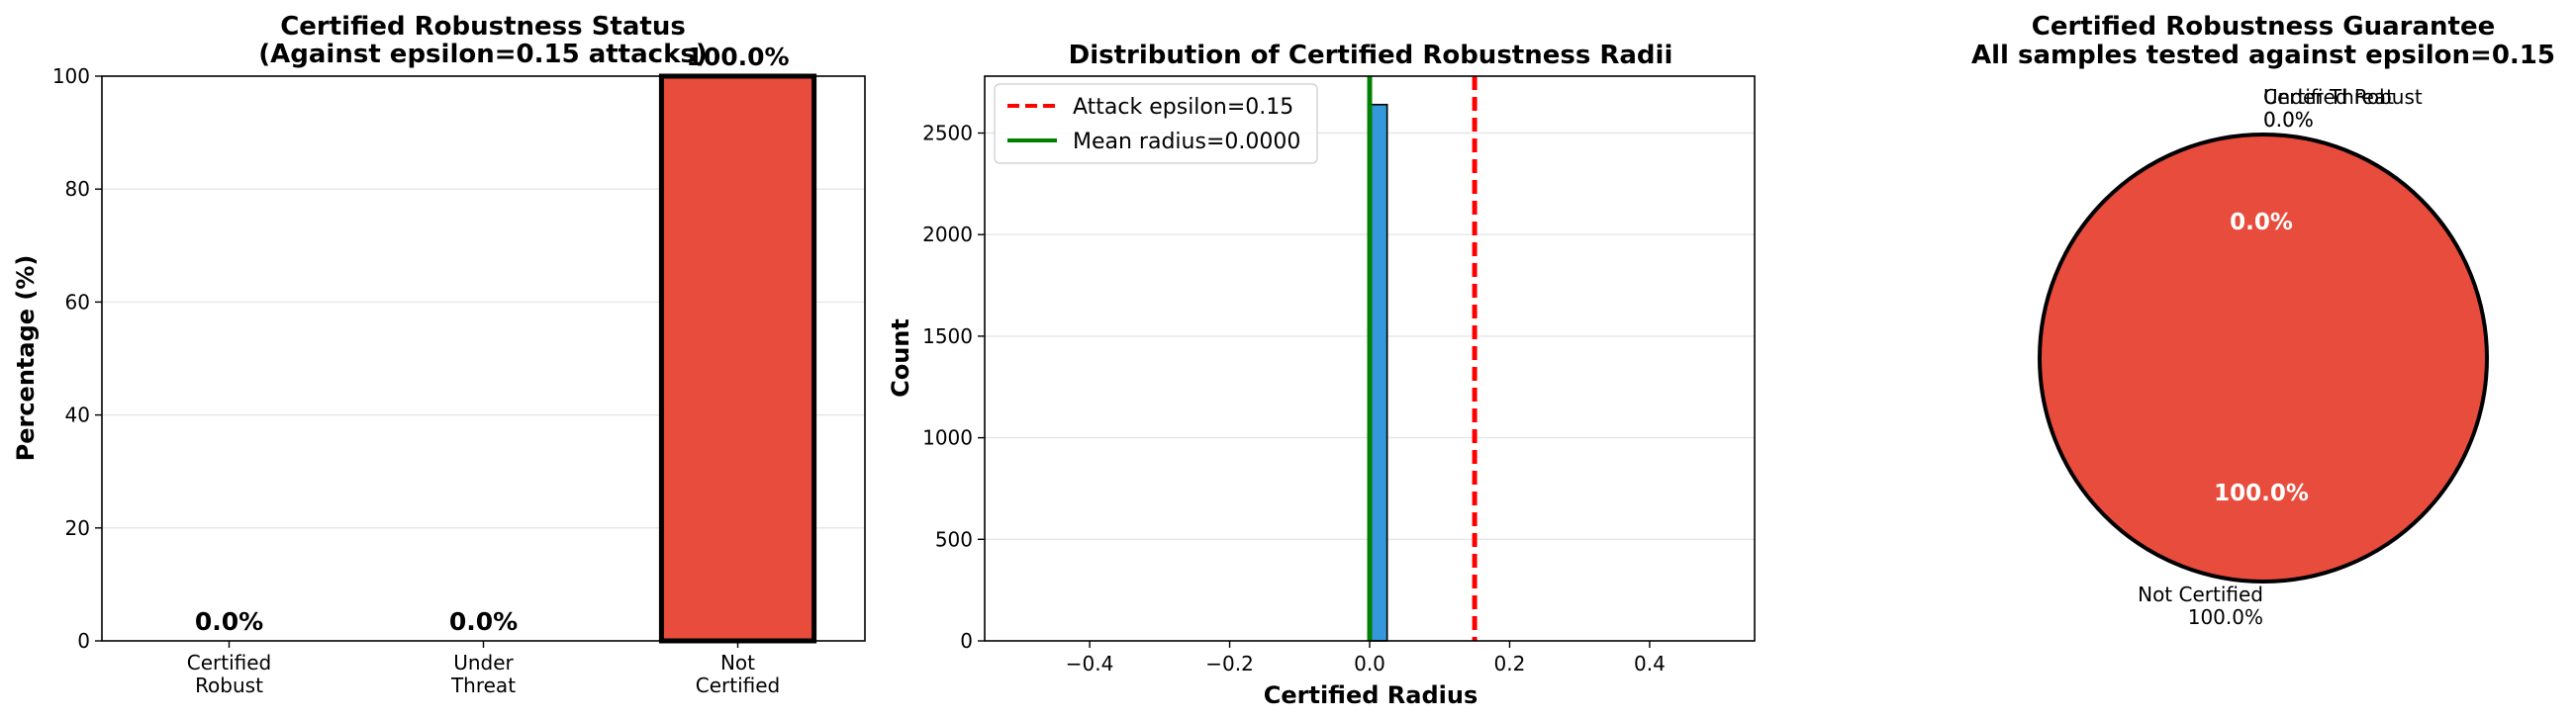 This screenshot has width=2576, height=720. I want to click on bar-data-label: 100.0%, so click(737, 57).